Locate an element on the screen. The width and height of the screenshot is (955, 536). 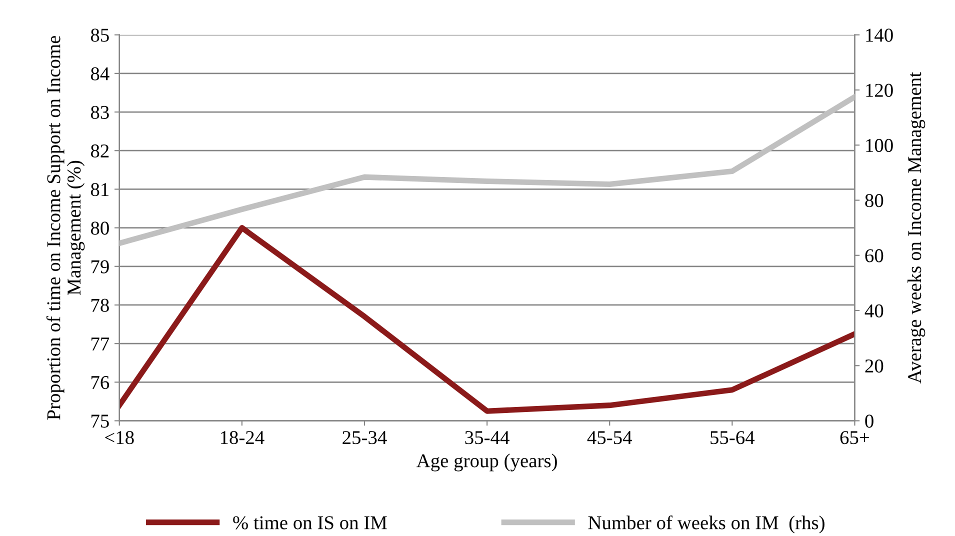
y-tick-label: 80 is located at coordinates (99, 228).